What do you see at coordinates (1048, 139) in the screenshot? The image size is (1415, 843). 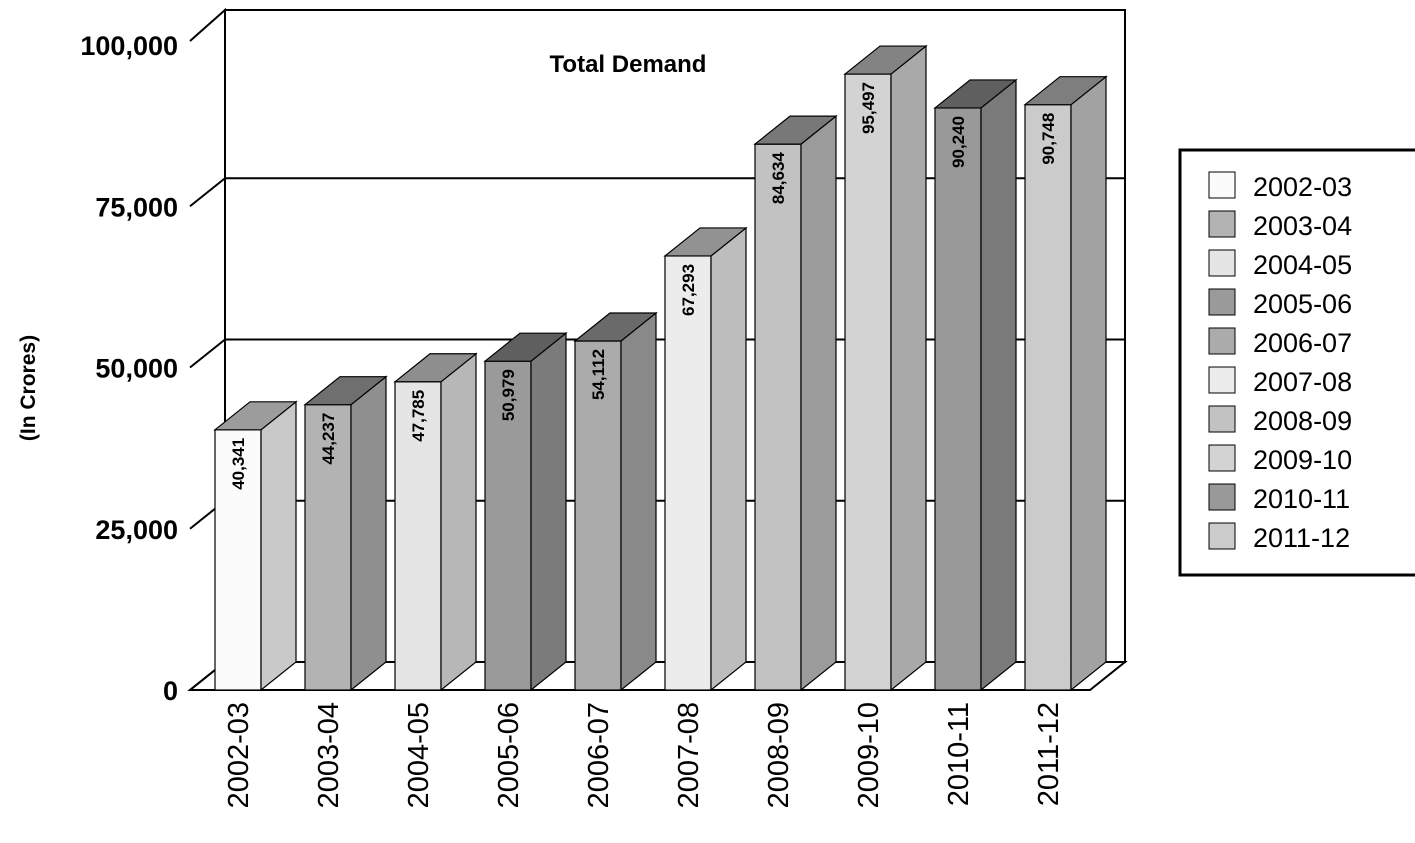 I see `data-label: 90,748` at bounding box center [1048, 139].